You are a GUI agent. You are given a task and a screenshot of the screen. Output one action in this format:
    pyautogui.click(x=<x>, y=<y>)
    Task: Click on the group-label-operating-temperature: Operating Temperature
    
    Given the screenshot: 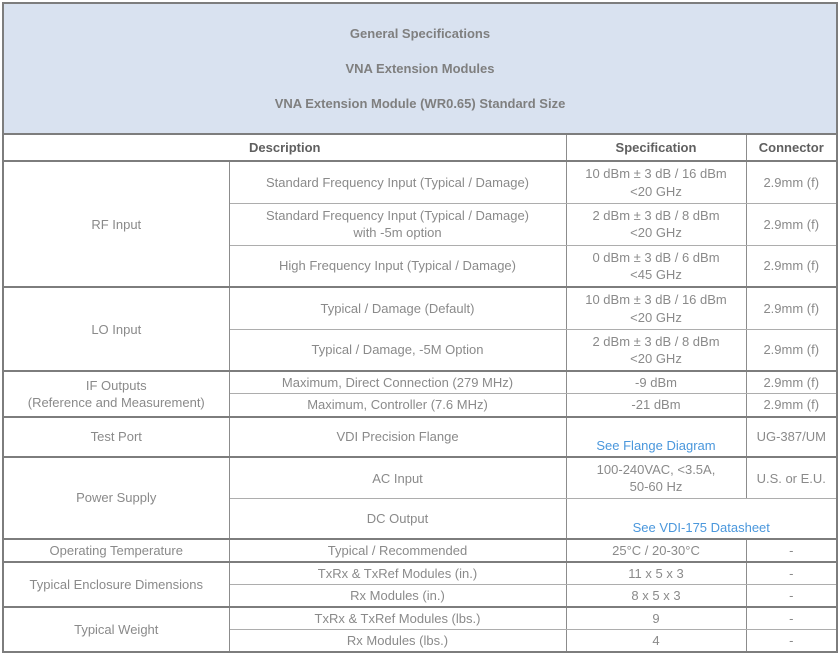 What is the action you would take?
    pyautogui.click(x=116, y=550)
    